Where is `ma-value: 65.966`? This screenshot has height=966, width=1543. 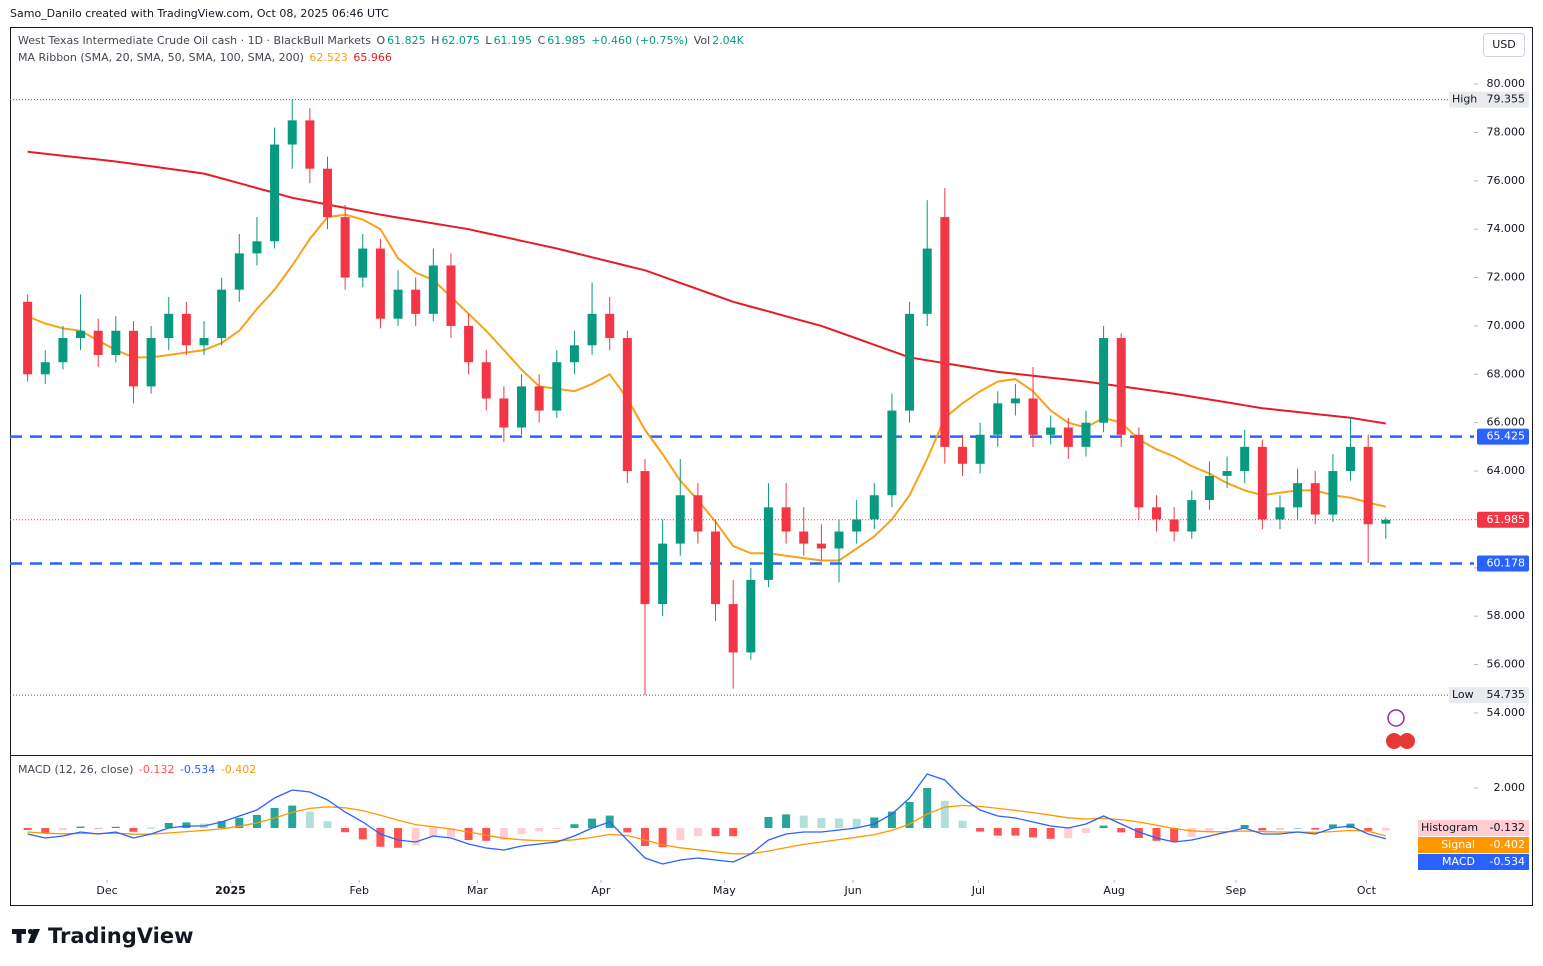
ma-value: 65.966 is located at coordinates (372, 57).